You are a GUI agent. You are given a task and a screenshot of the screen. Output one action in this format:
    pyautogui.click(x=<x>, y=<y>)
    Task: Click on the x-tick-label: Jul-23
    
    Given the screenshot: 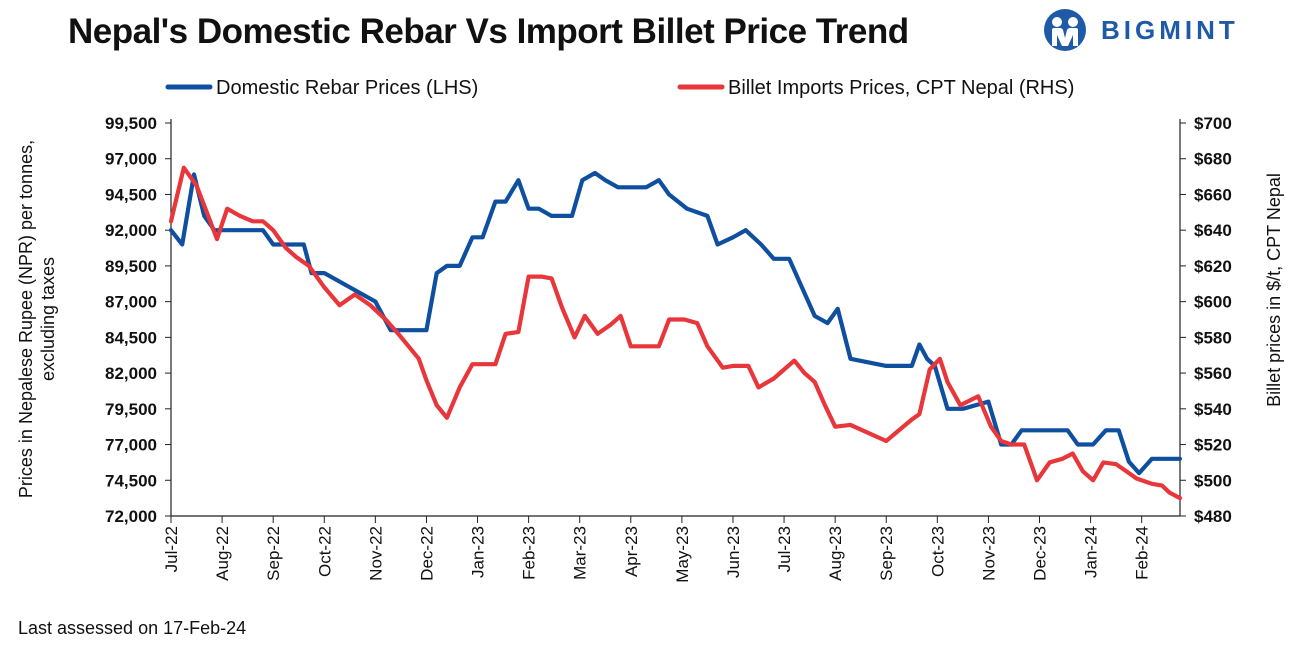 What is the action you would take?
    pyautogui.click(x=784, y=549)
    